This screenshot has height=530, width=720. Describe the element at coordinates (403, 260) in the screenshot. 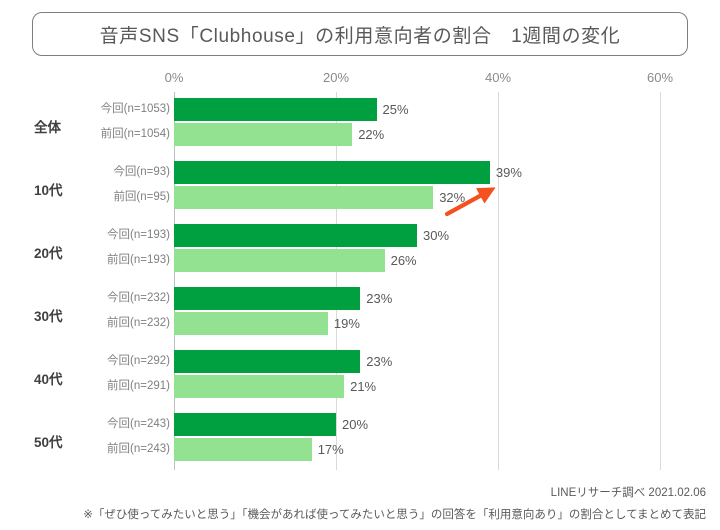

I see `bar-value-label: 26%` at that location.